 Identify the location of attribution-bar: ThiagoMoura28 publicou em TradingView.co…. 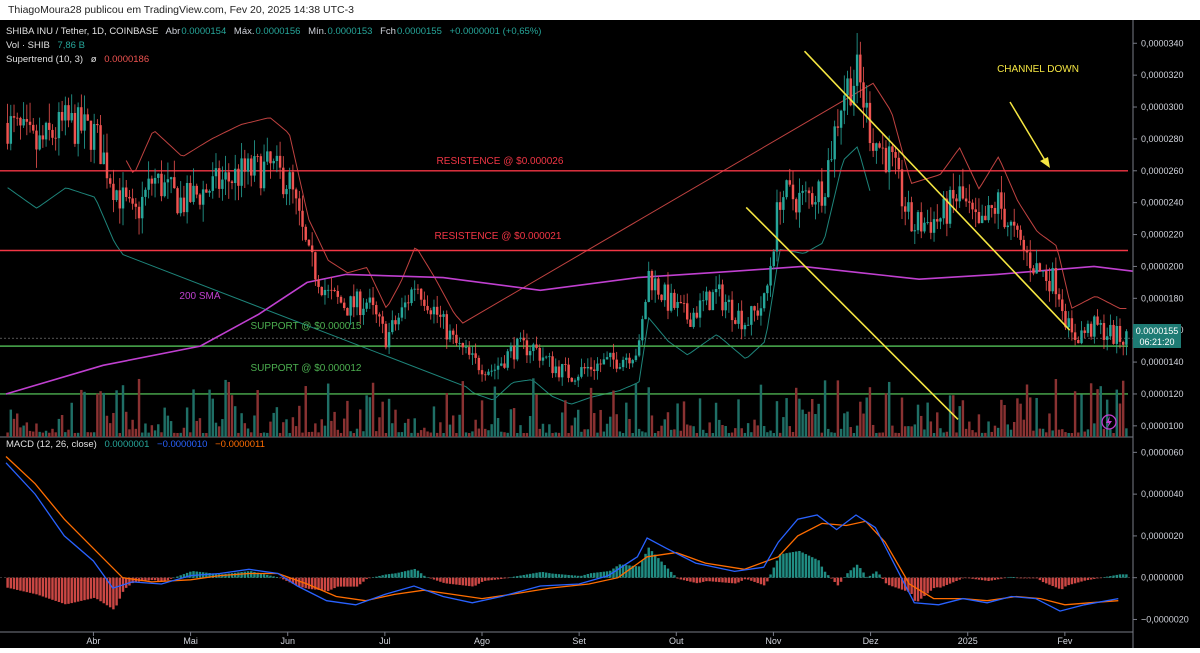
(600, 10).